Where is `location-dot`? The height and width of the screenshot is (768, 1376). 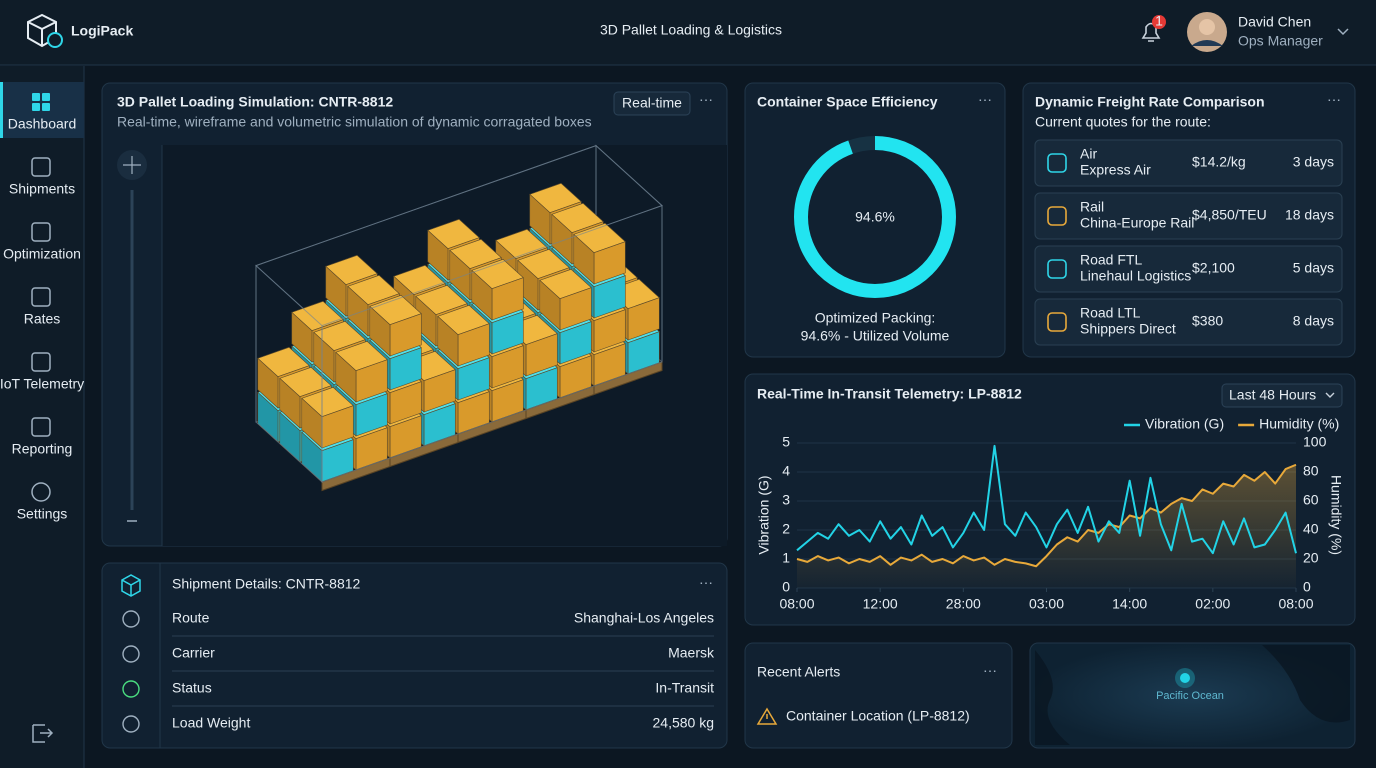 location-dot is located at coordinates (1185, 678).